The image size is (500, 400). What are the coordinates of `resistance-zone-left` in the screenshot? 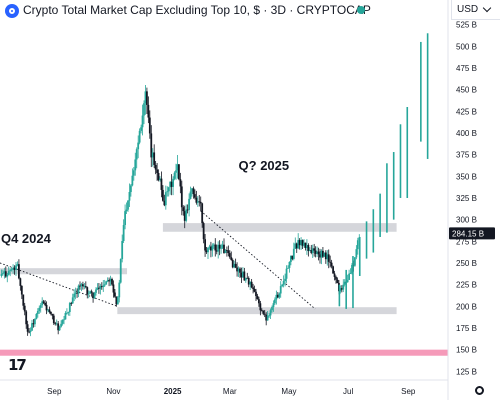 It's located at (64, 271).